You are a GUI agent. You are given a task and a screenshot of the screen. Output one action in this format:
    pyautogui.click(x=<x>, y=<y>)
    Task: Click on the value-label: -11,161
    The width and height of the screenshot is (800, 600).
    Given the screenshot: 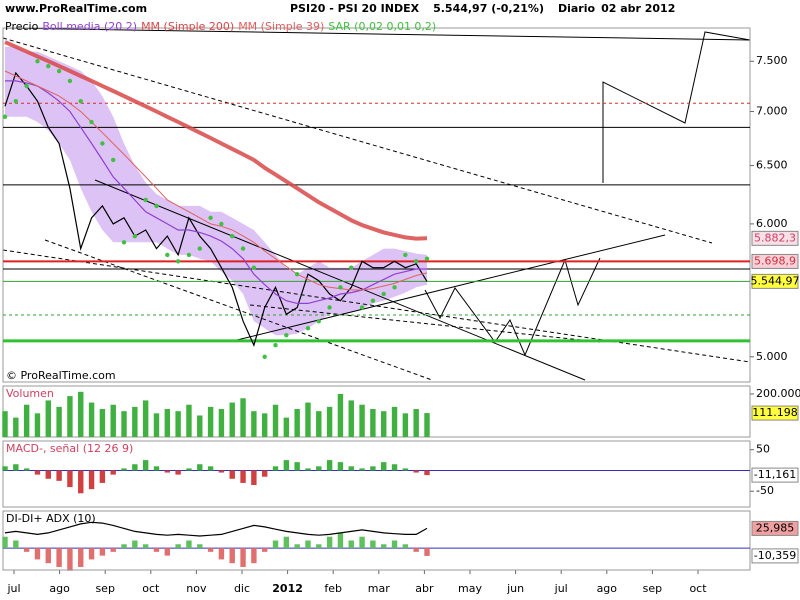 What is the action you would take?
    pyautogui.click(x=775, y=474)
    